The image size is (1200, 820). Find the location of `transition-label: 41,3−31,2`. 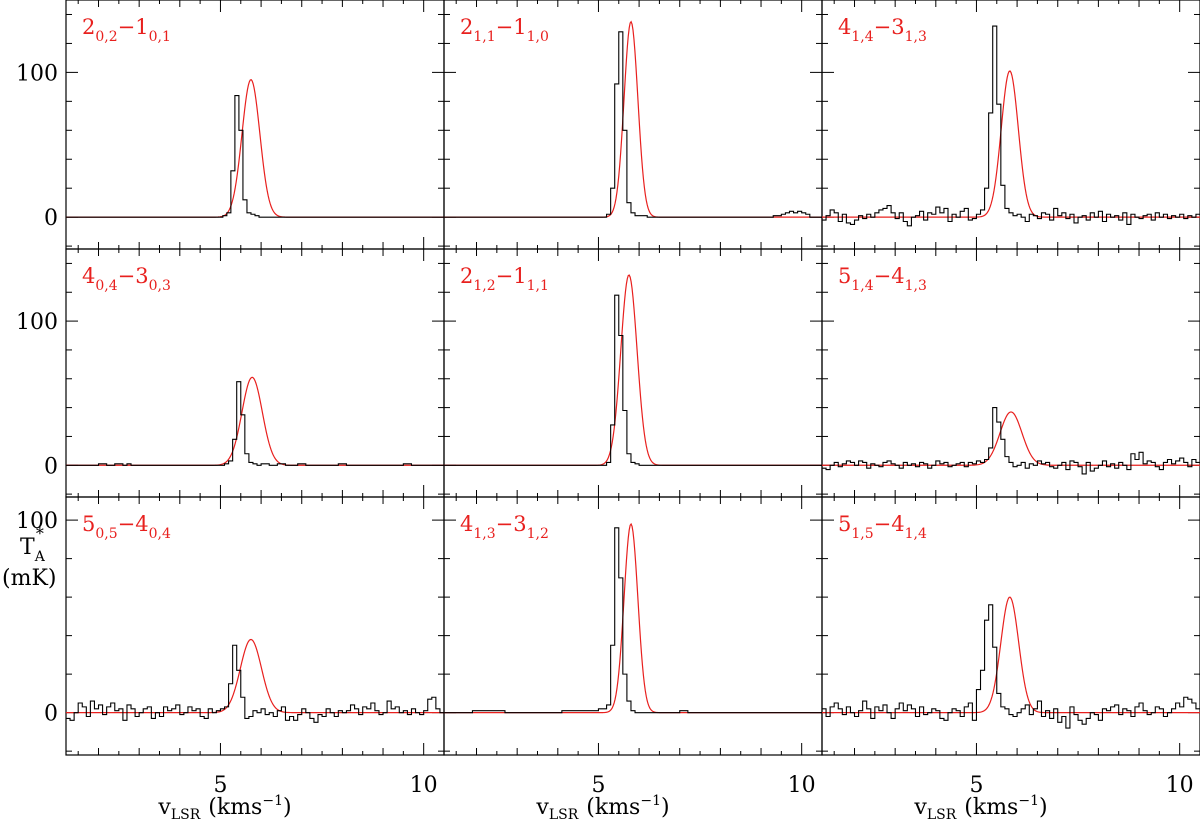

transition-label: 41,3−31,2 is located at coordinates (504, 527).